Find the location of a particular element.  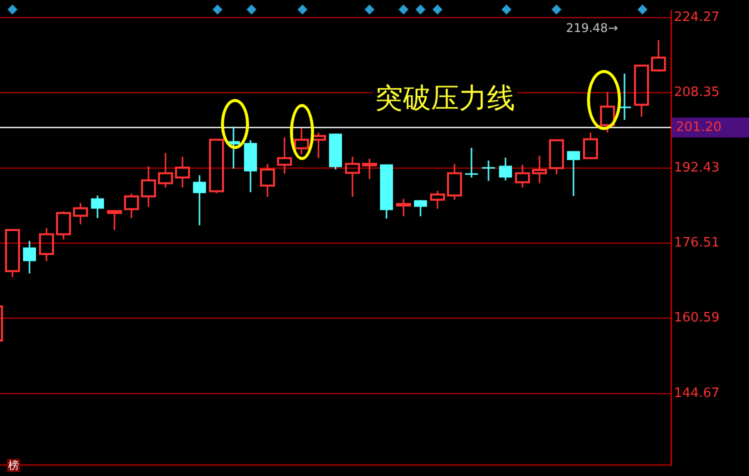

y-tick-label: 160.59 is located at coordinates (697, 318).